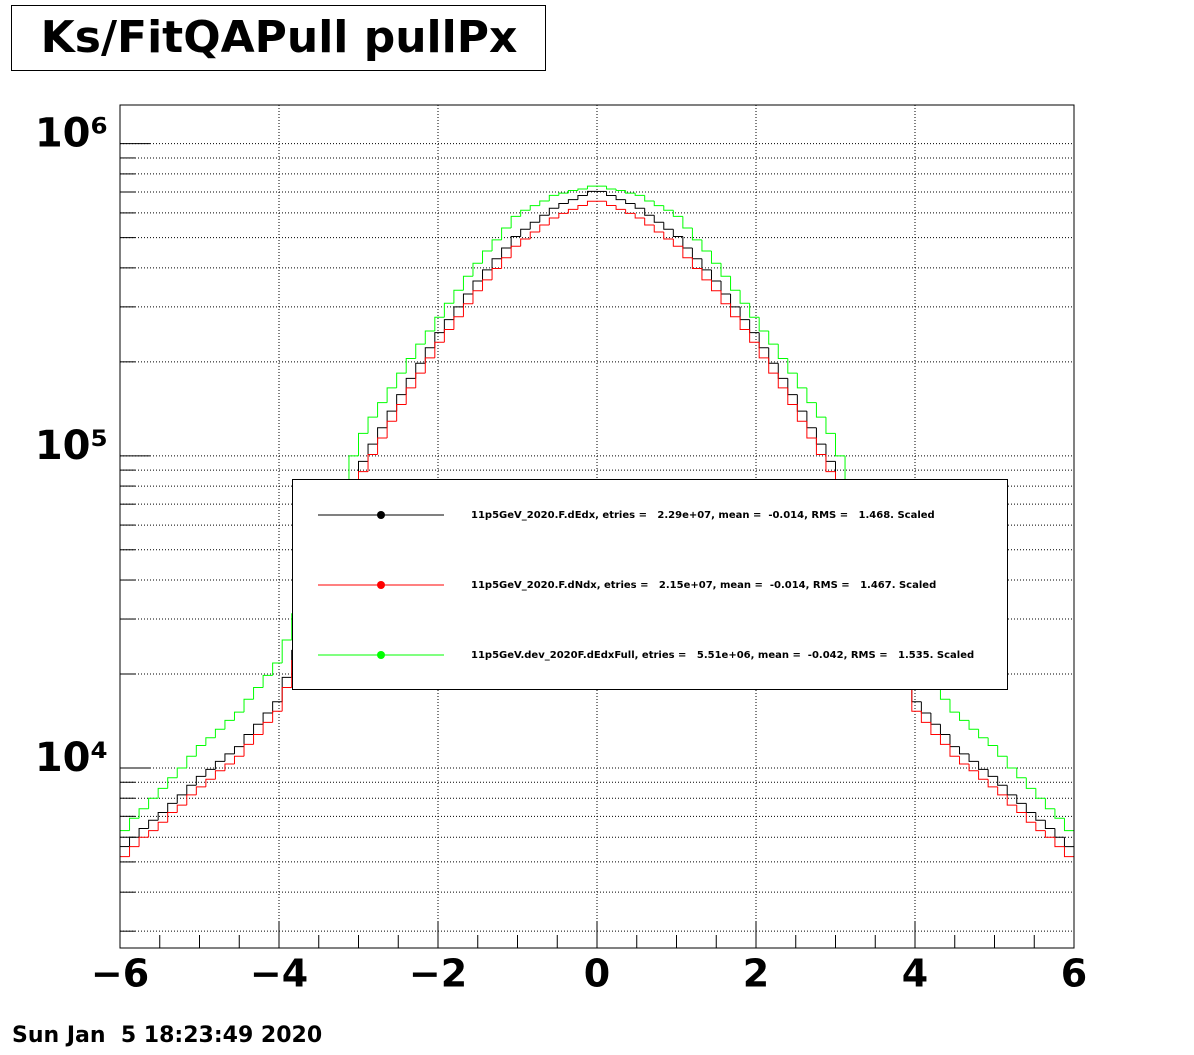 The image size is (1194, 1055). I want to click on footer-date: Sun Jan 5 18:23:49 2020, so click(167, 1035).